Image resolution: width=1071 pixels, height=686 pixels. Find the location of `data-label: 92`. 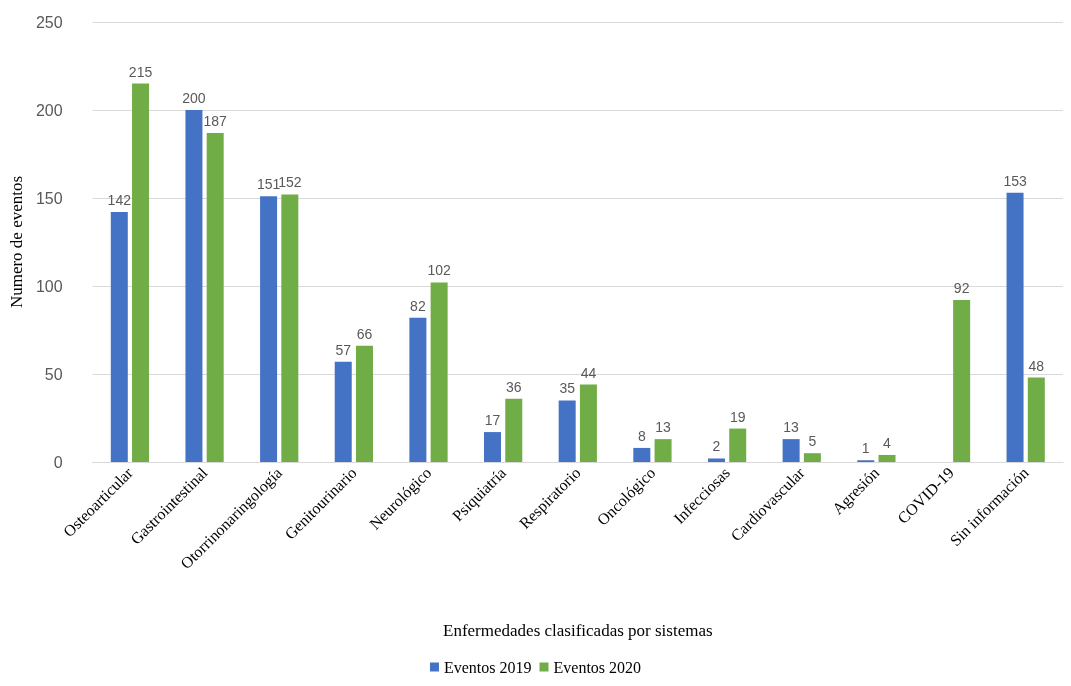

data-label: 92 is located at coordinates (961, 288).